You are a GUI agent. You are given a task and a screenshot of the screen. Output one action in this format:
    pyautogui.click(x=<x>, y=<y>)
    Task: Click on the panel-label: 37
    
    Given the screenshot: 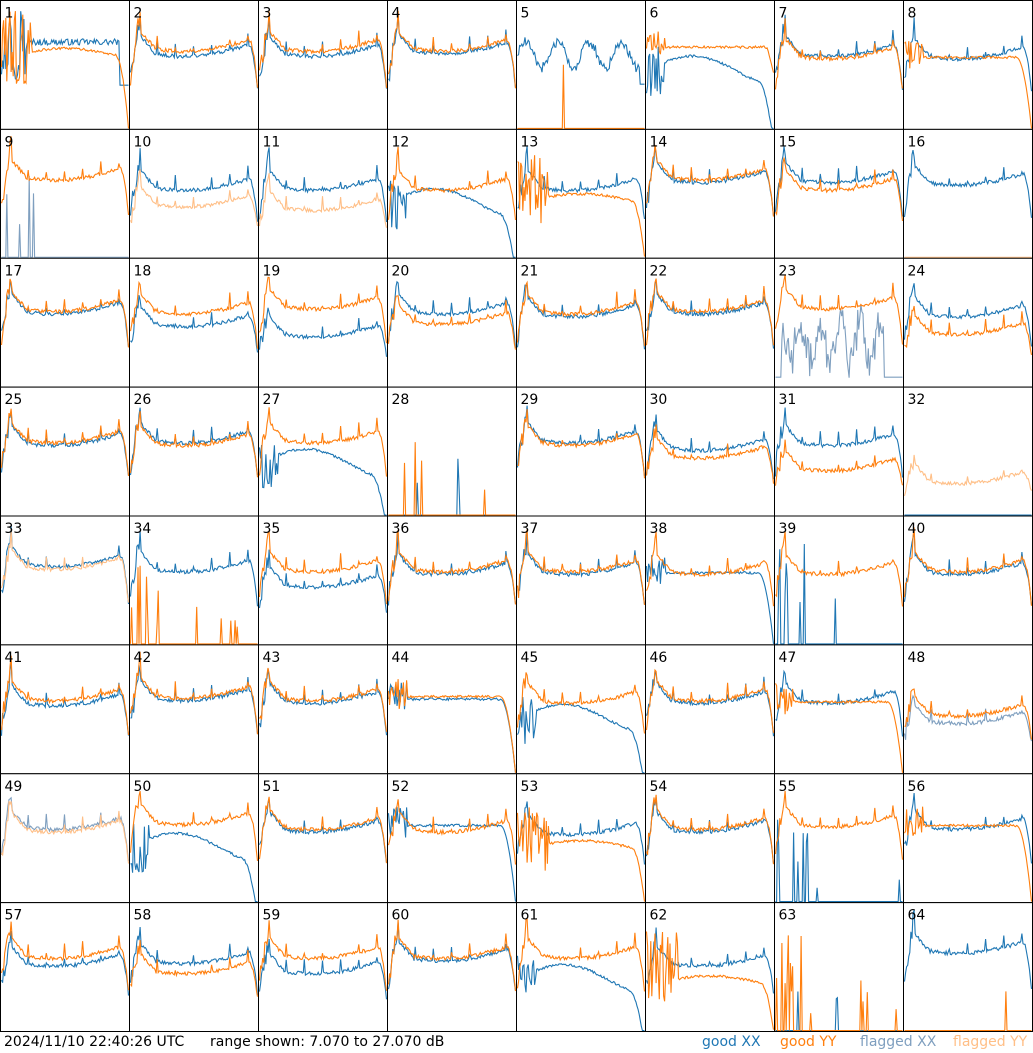 What is the action you would take?
    pyautogui.click(x=530, y=529)
    